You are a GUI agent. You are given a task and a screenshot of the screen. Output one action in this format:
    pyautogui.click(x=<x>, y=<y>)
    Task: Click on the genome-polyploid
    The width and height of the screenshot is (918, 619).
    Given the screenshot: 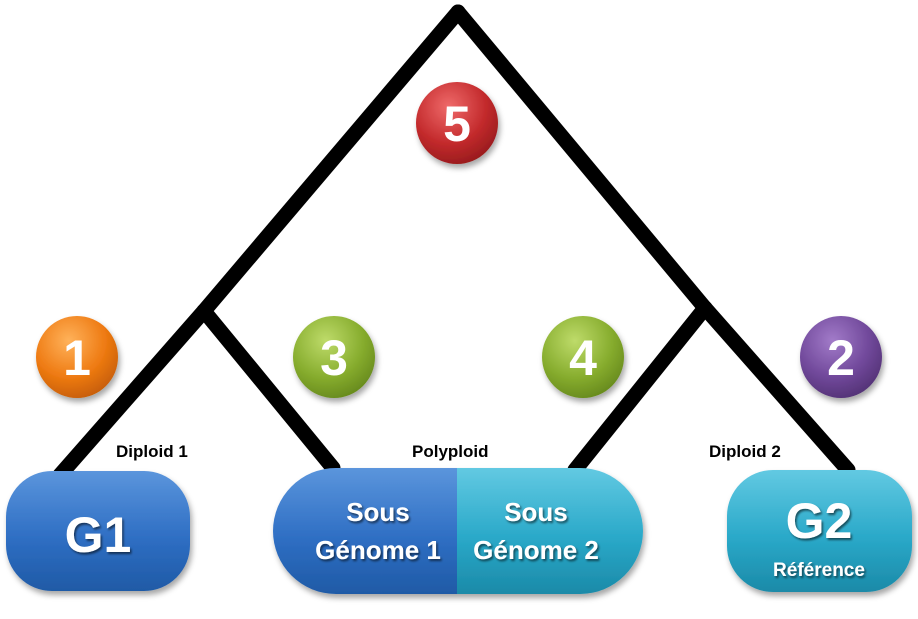 What is the action you would take?
    pyautogui.click(x=458, y=531)
    